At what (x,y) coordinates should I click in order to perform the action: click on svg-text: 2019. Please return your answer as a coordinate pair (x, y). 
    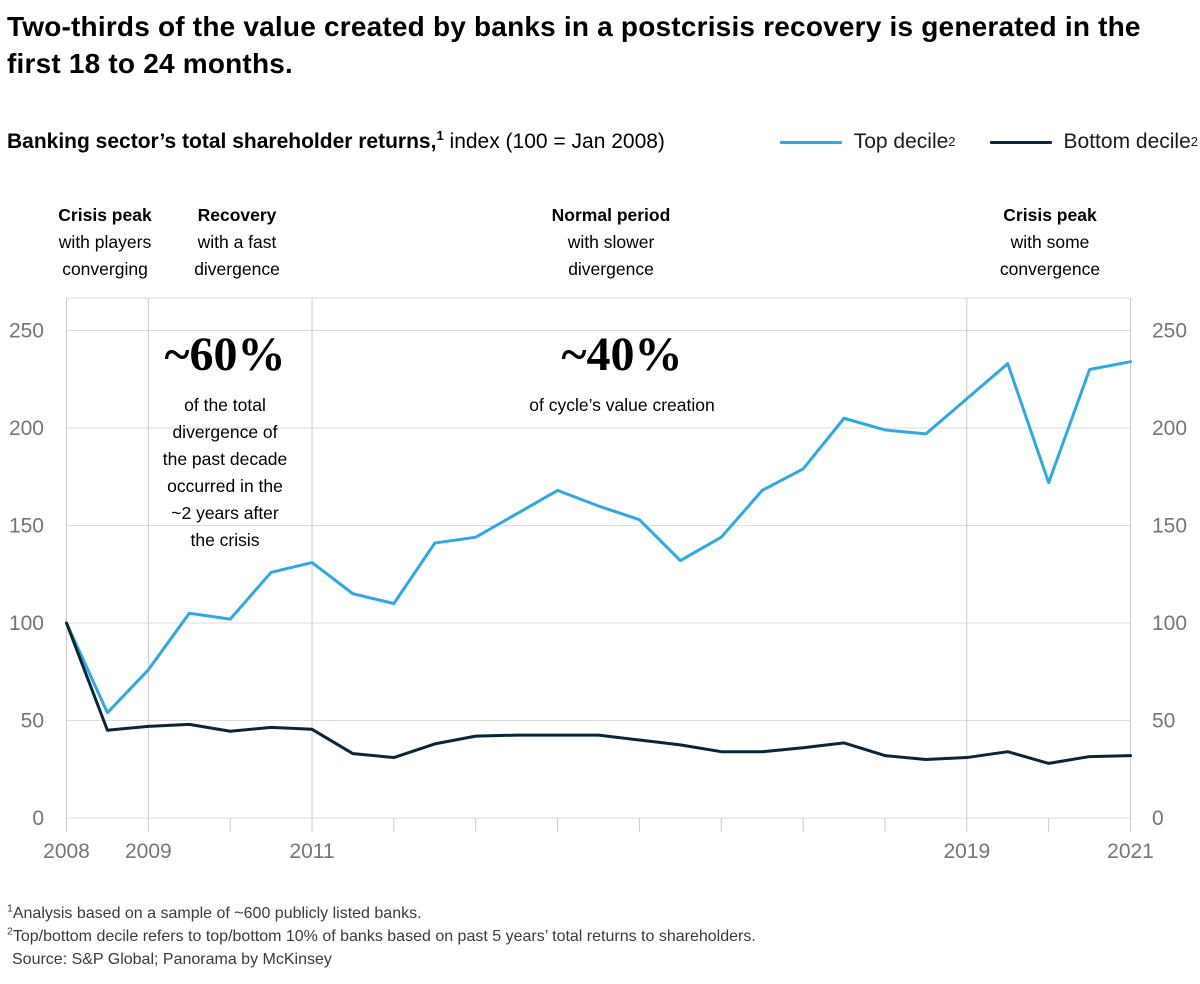
    Looking at the image, I should click on (966, 851).